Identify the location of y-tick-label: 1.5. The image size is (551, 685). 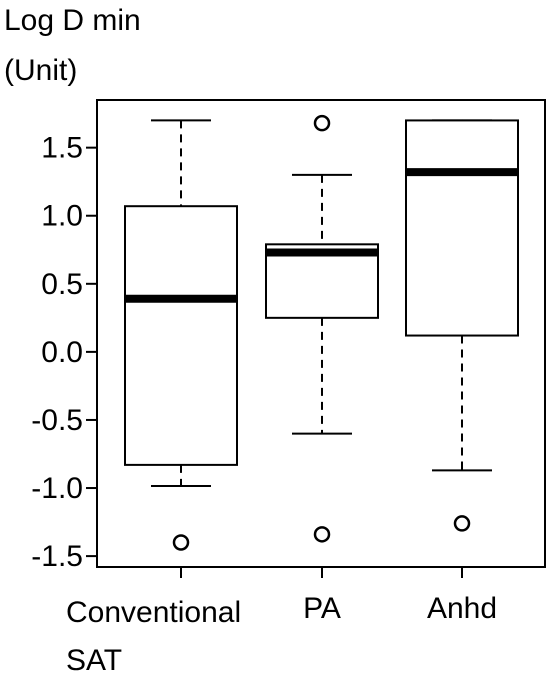
(62, 148).